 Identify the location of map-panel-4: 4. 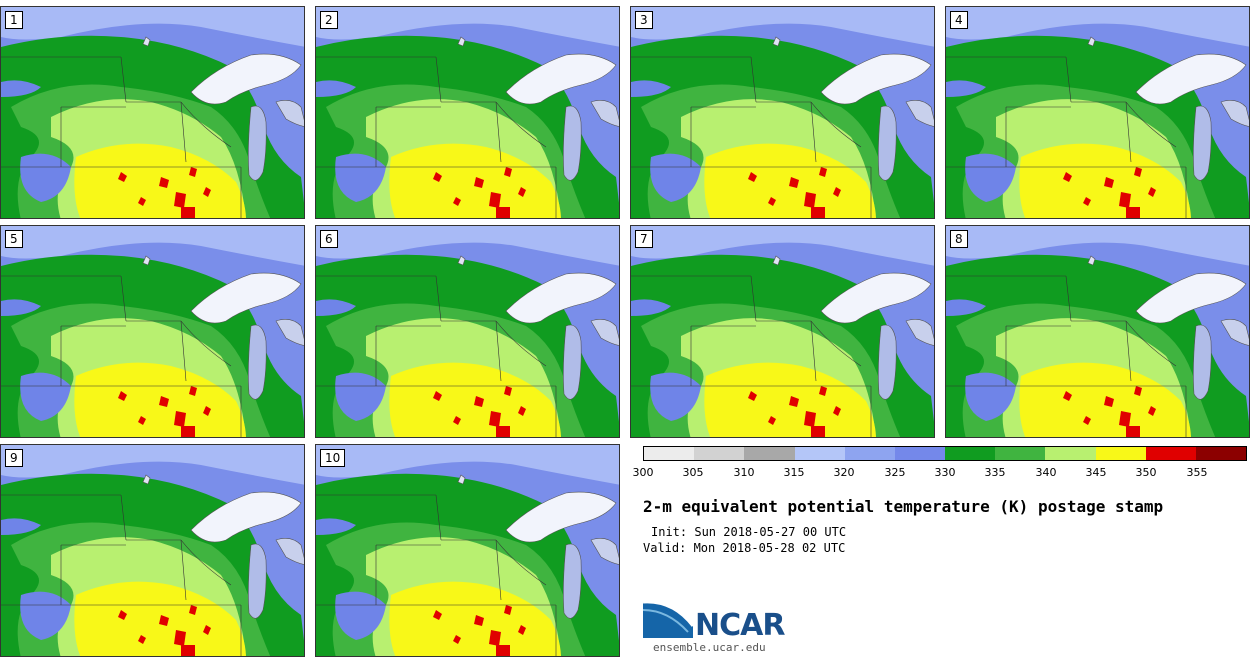
(1097, 112).